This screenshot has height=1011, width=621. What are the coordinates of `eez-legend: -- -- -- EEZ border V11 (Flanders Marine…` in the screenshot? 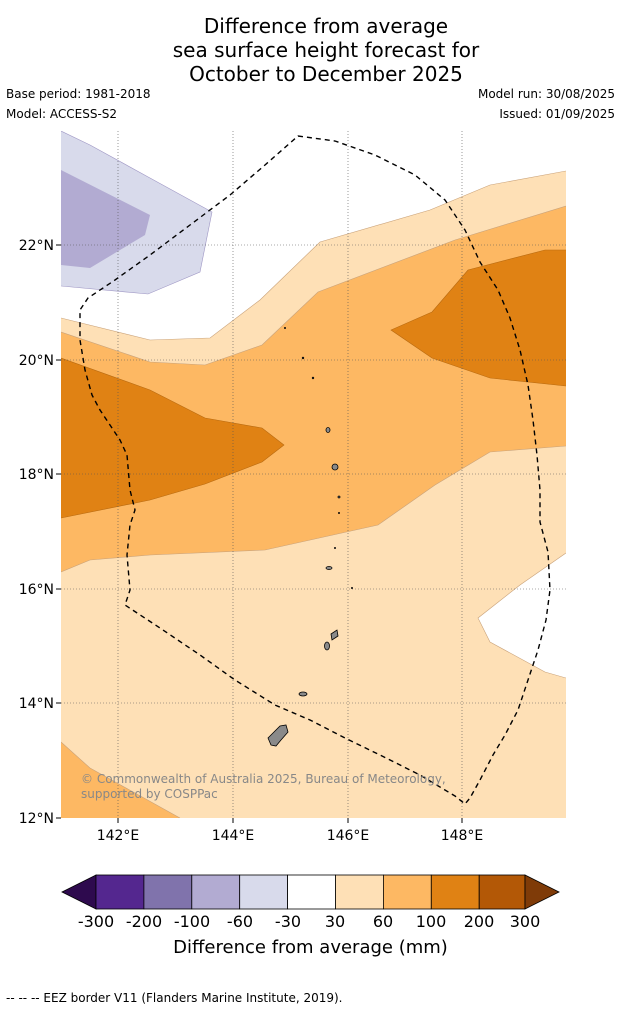 It's located at (174, 998).